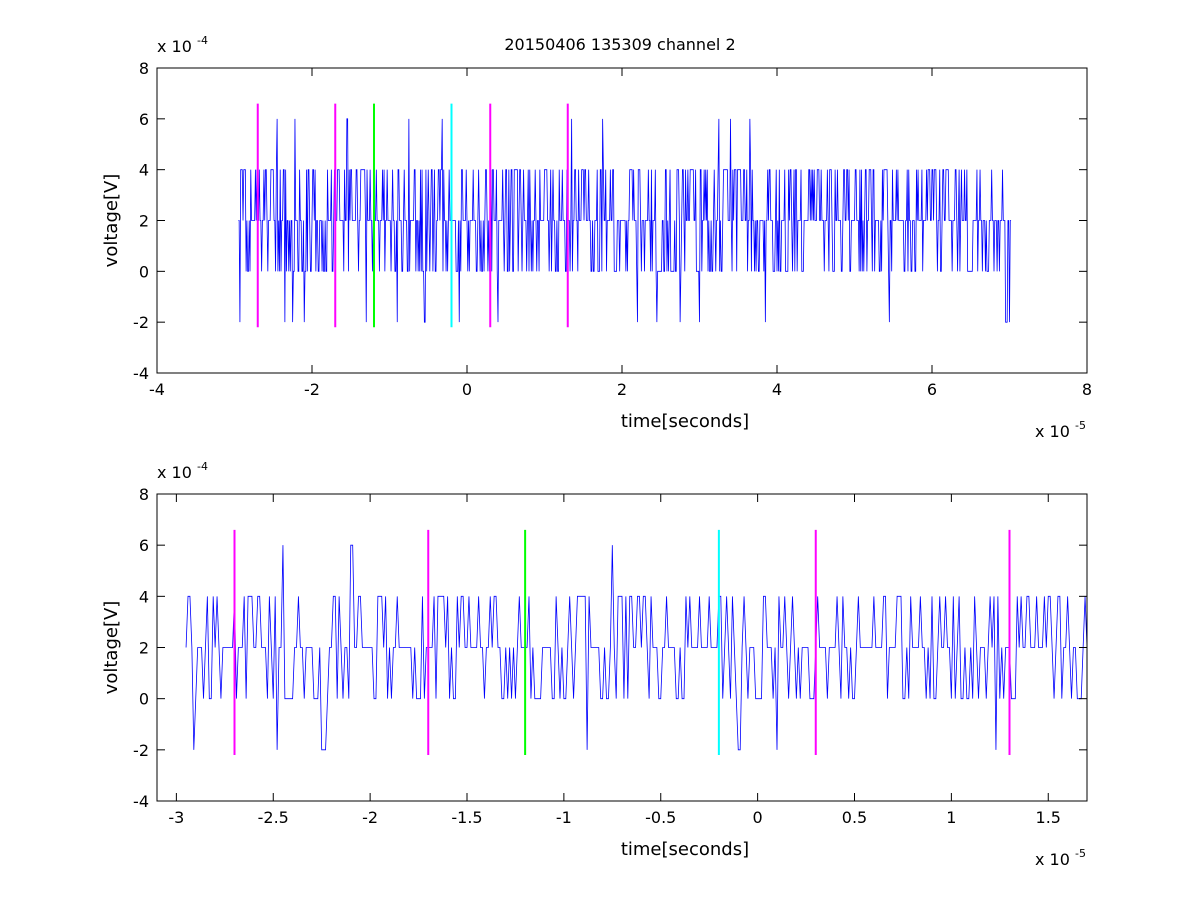 The width and height of the screenshot is (1200, 900). Describe the element at coordinates (564, 817) in the screenshot. I see `x-tick-label: -1` at that location.